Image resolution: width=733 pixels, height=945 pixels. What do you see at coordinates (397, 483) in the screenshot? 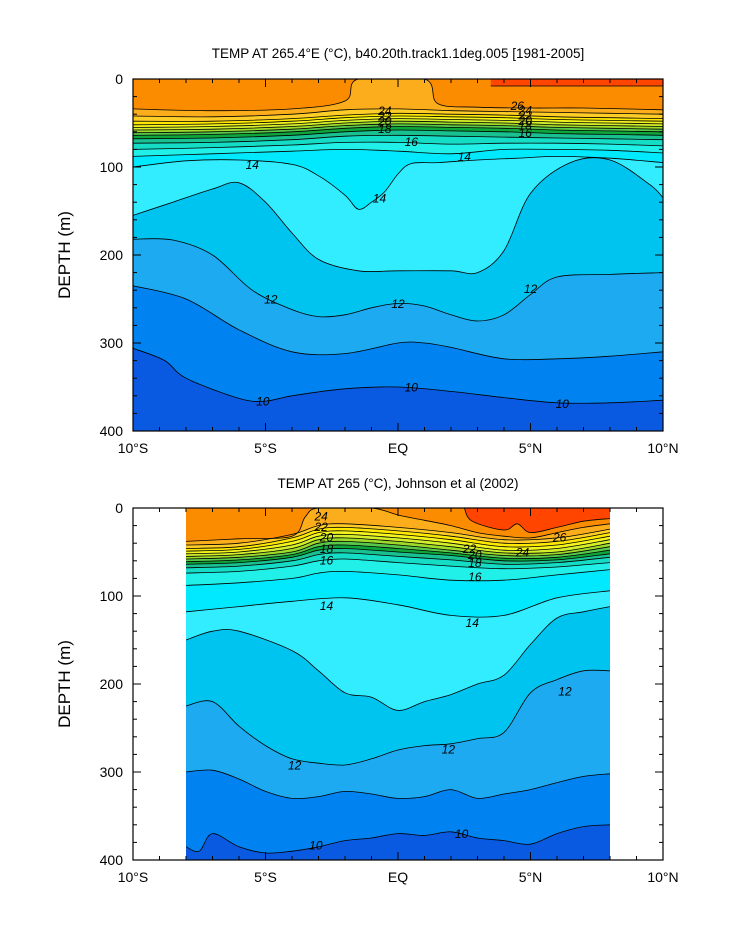
I see `chart-title: TEMP AT 265 (°C), Johnson et al (2002)` at bounding box center [397, 483].